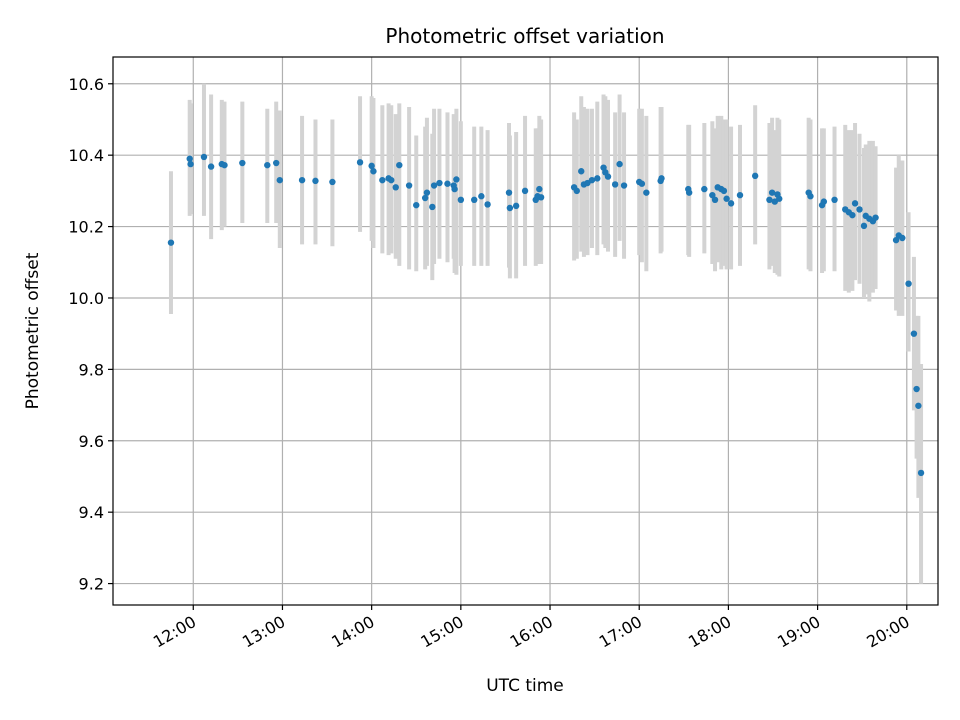 Image resolution: width=960 pixels, height=720 pixels. What do you see at coordinates (91, 441) in the screenshot?
I see `y-tick-label: 9.6` at bounding box center [91, 441].